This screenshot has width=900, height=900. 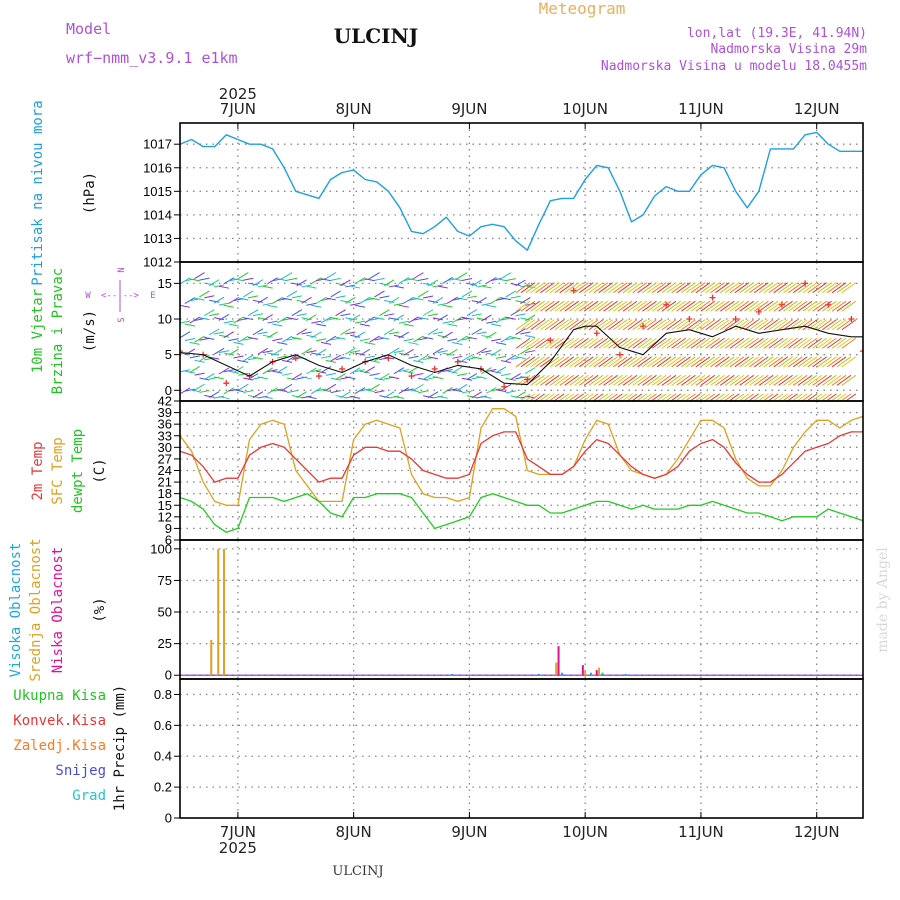 I want to click on top-date-label: 10JUN, so click(x=585, y=109).